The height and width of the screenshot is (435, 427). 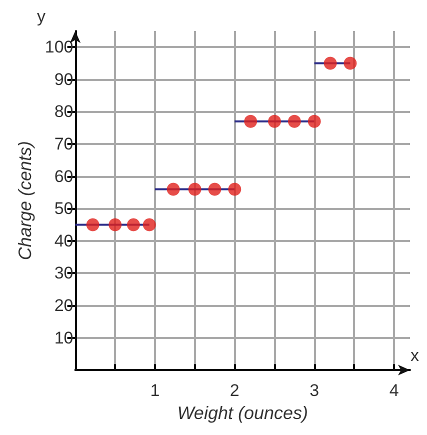 I want to click on y-tick-label: 30, so click(x=64, y=273).